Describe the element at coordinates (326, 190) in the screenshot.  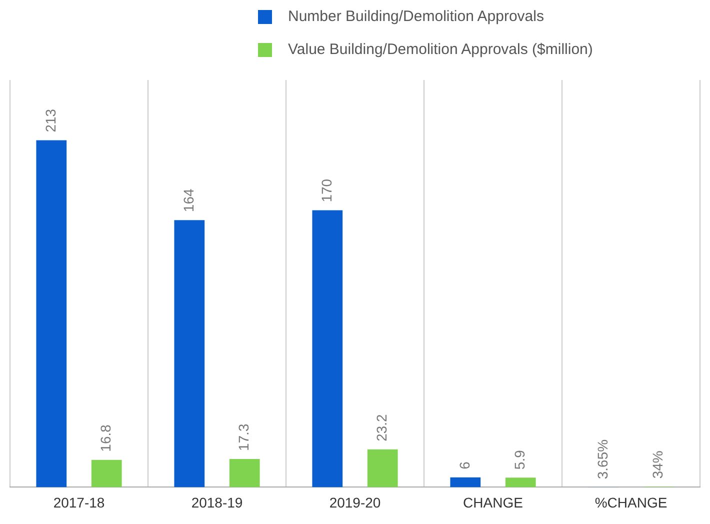
I see `data-label: 170` at that location.